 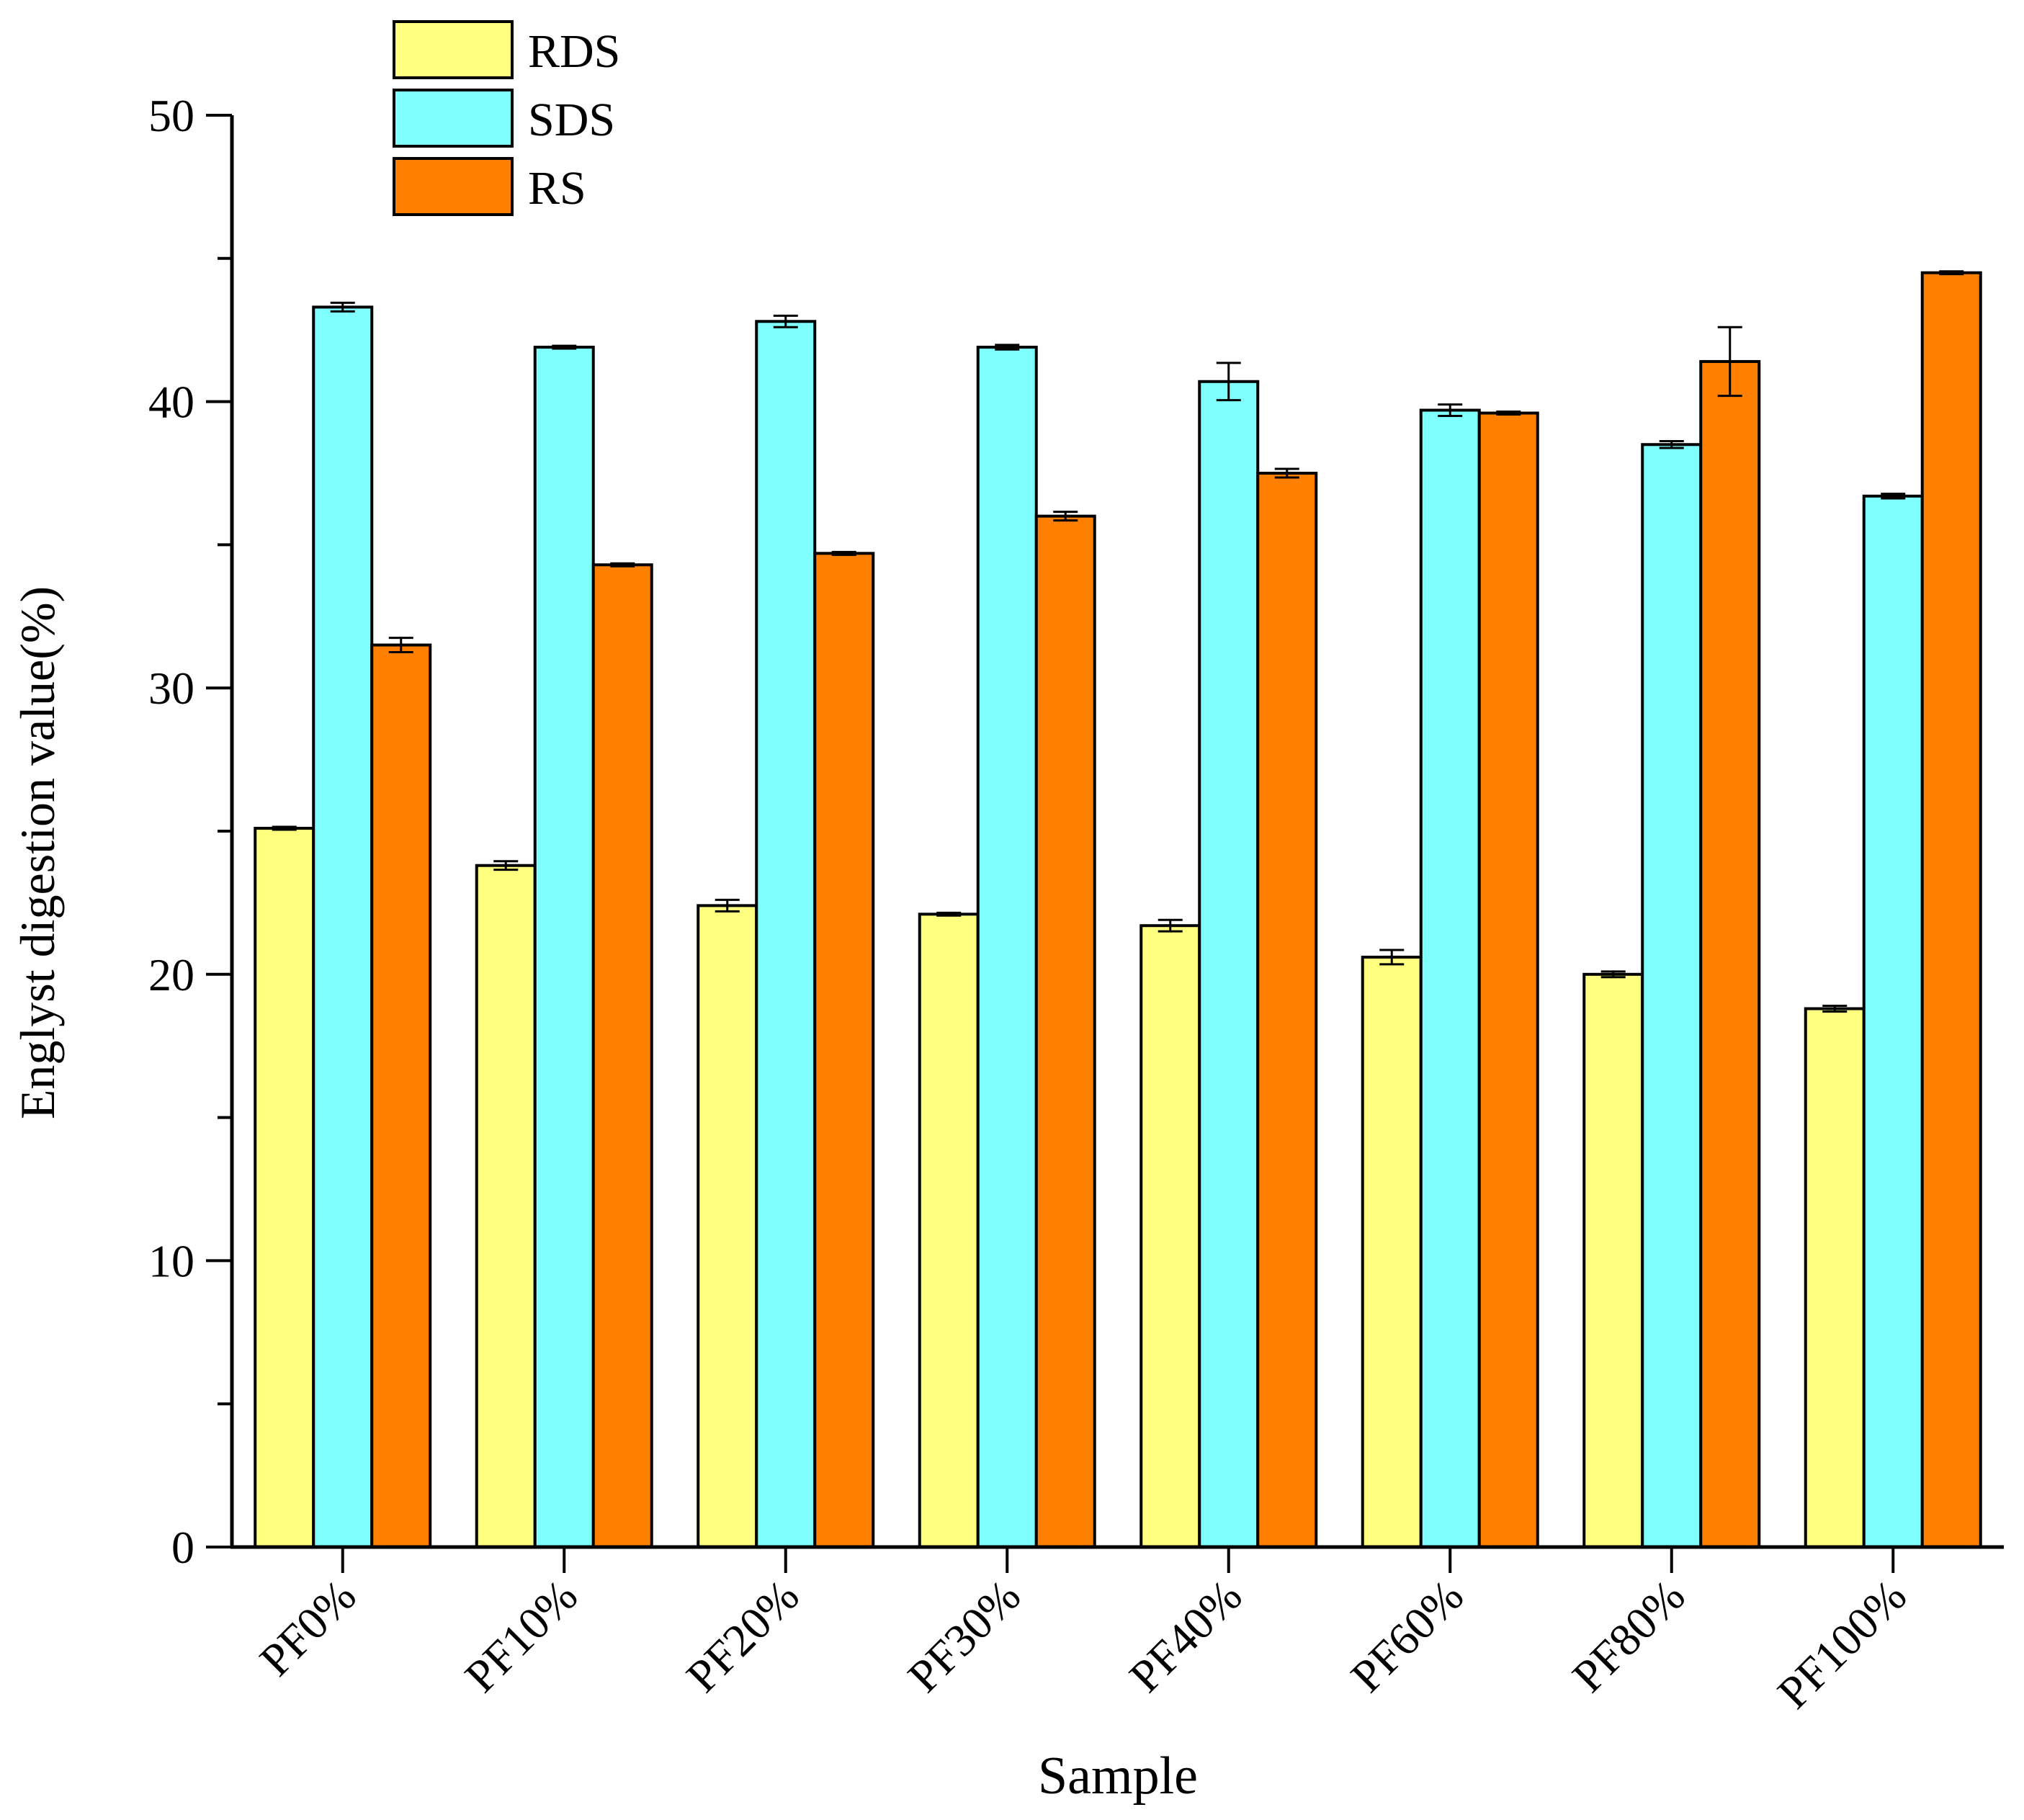 What do you see at coordinates (572, 120) in the screenshot?
I see `legend-label-sds: SDS` at bounding box center [572, 120].